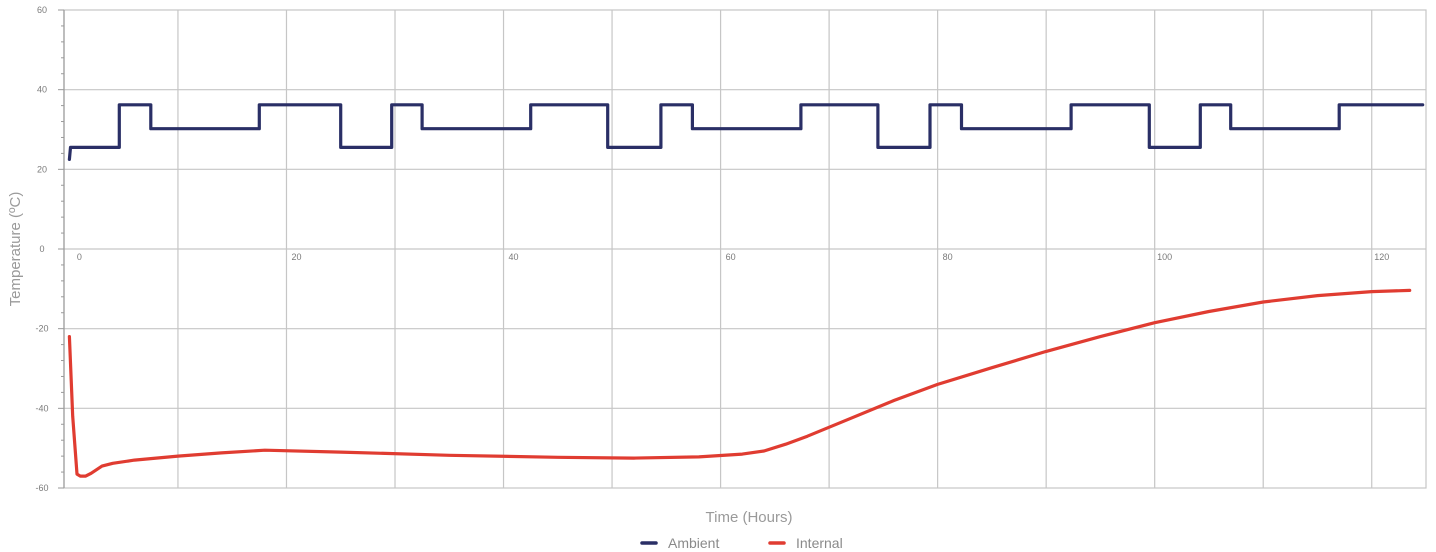 Image resolution: width=1436 pixels, height=552 pixels. I want to click on y-tick-label: -40, so click(41, 408).